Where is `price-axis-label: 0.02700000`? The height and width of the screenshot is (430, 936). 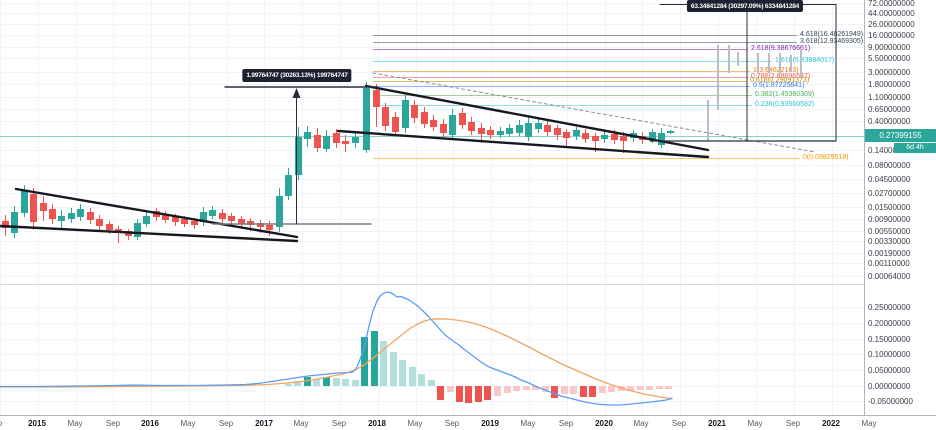
price-axis-label: 0.02700000 is located at coordinates (889, 193).